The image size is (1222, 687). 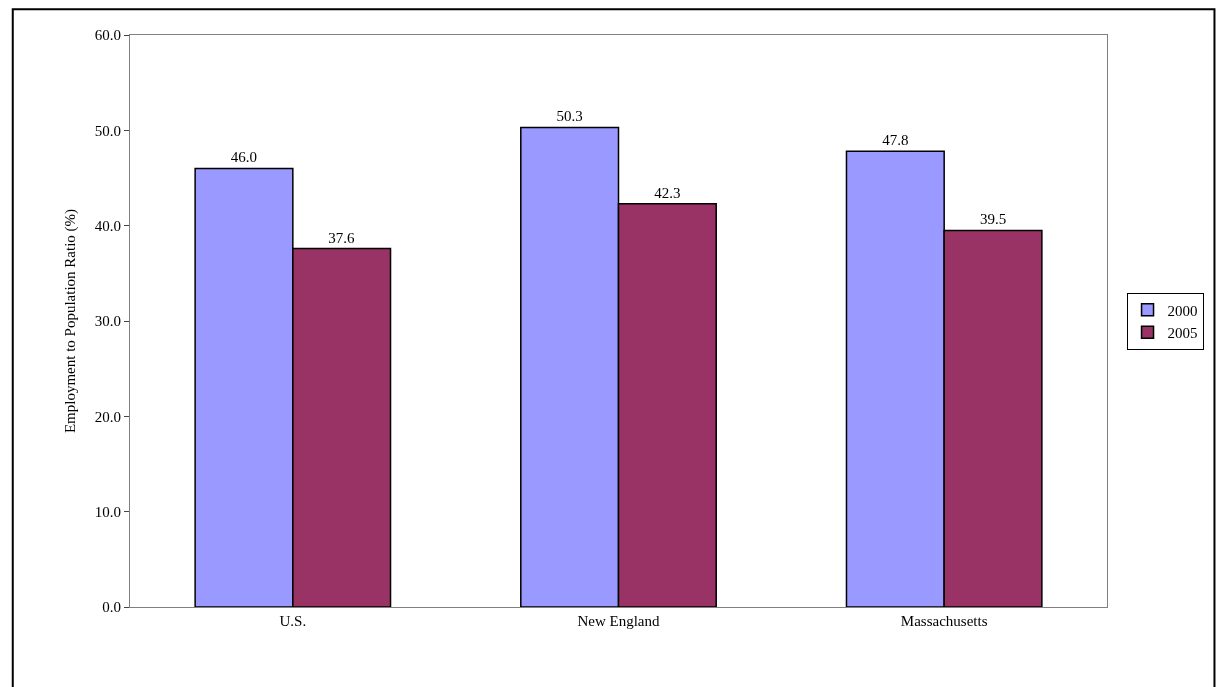 What do you see at coordinates (895, 140) in the screenshot?
I see `data-label: 47.8` at bounding box center [895, 140].